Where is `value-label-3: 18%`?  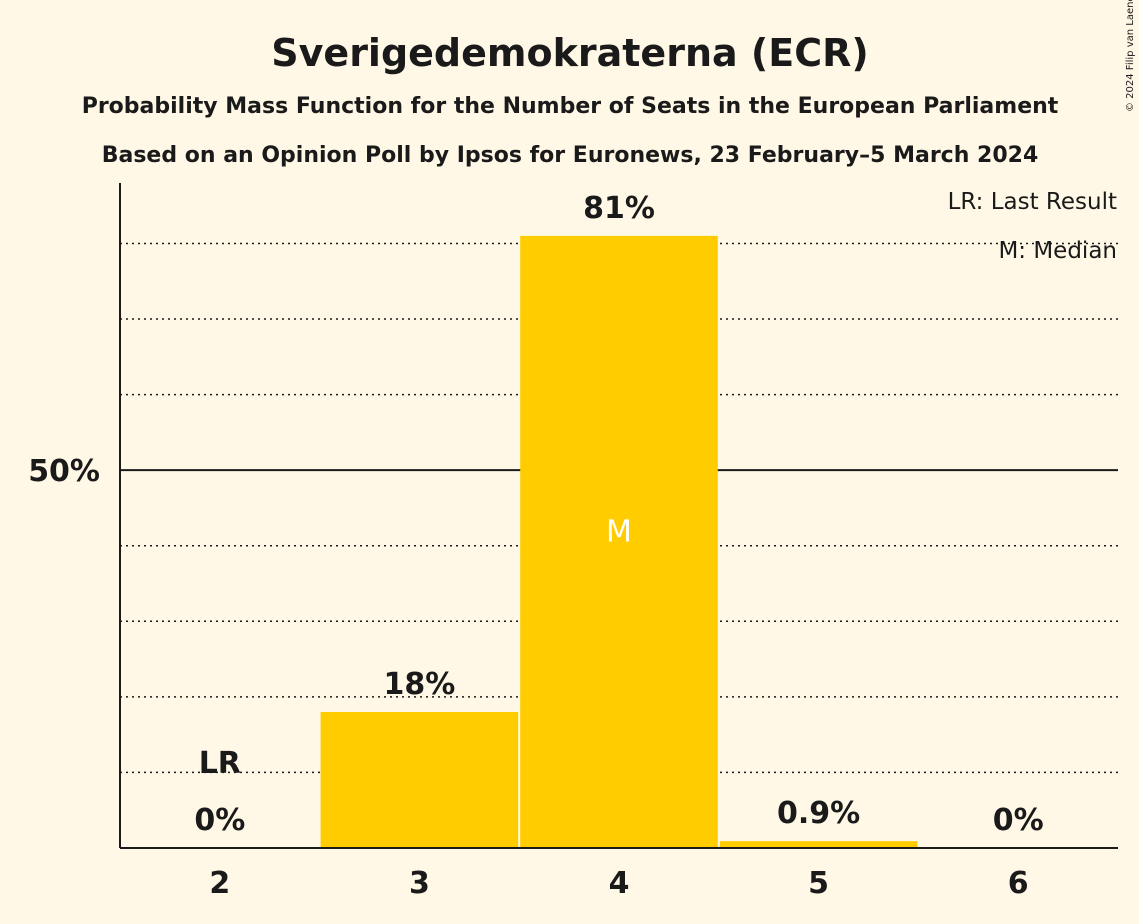 value-label-3: 18% is located at coordinates (419, 684).